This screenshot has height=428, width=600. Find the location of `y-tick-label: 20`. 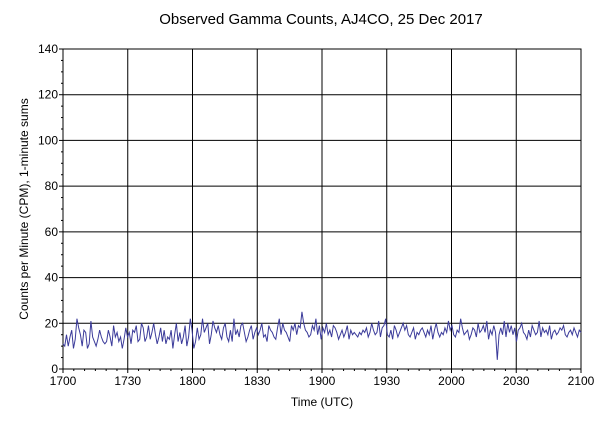

y-tick-label: 20 is located at coordinates (52, 323).